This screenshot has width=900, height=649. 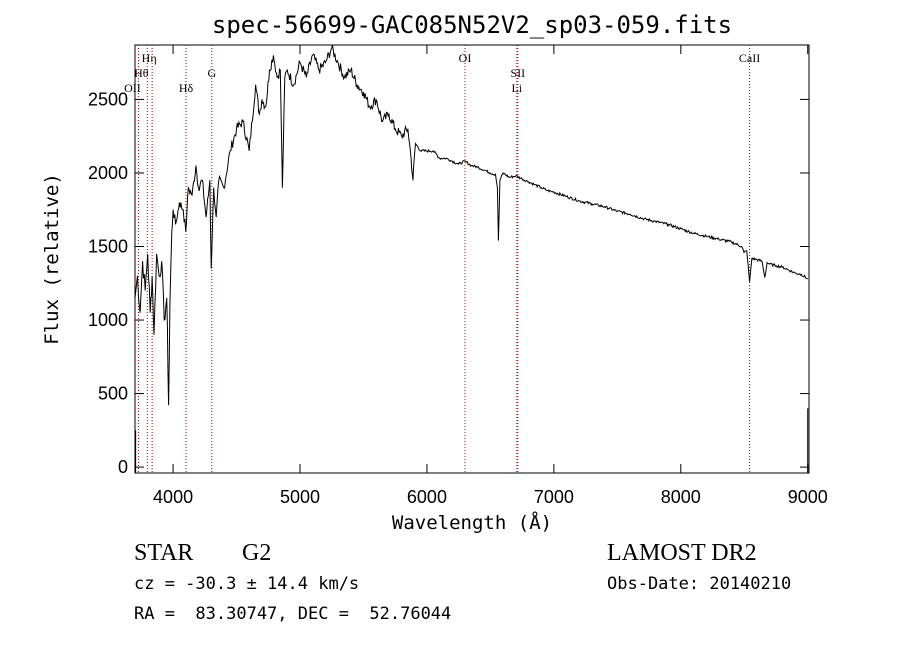 I want to click on line-marker-label: SII, so click(x=517, y=73).